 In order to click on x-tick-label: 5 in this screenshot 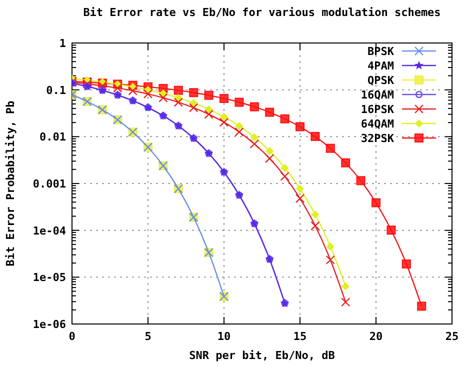, I will do `click(148, 336)`.